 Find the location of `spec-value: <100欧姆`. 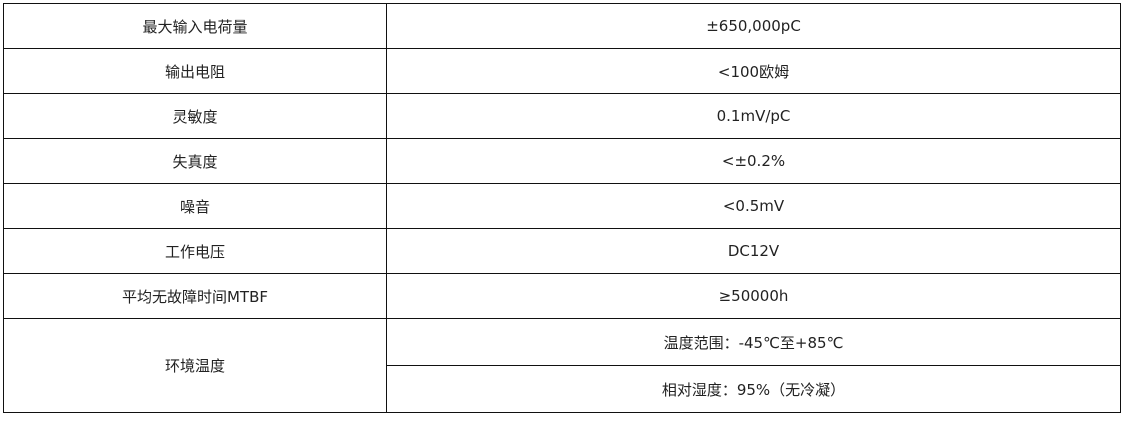

spec-value: <100欧姆 is located at coordinates (753, 71).